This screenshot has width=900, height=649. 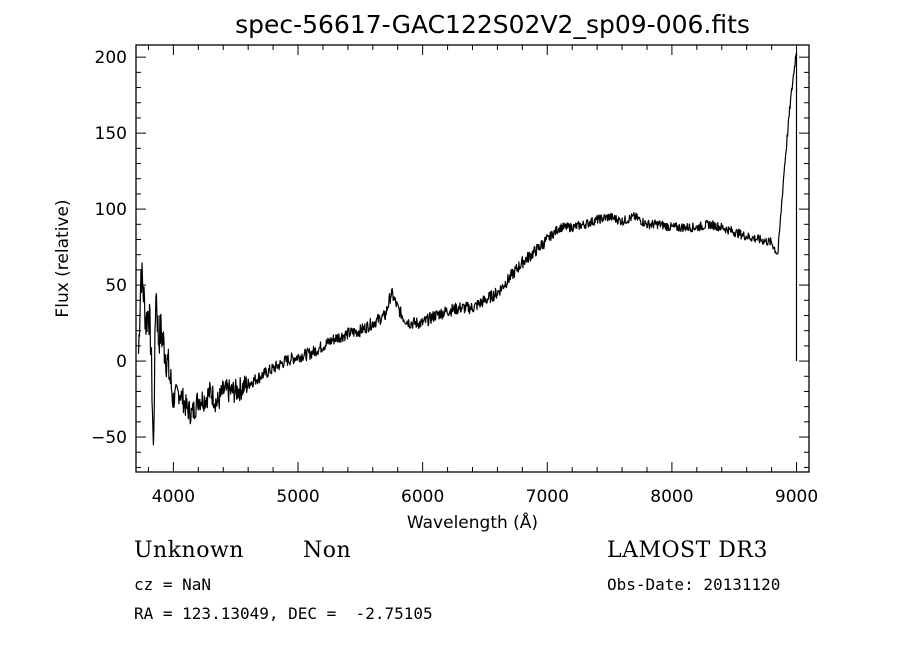 I want to click on y-tick-label: −50, so click(x=109, y=438).